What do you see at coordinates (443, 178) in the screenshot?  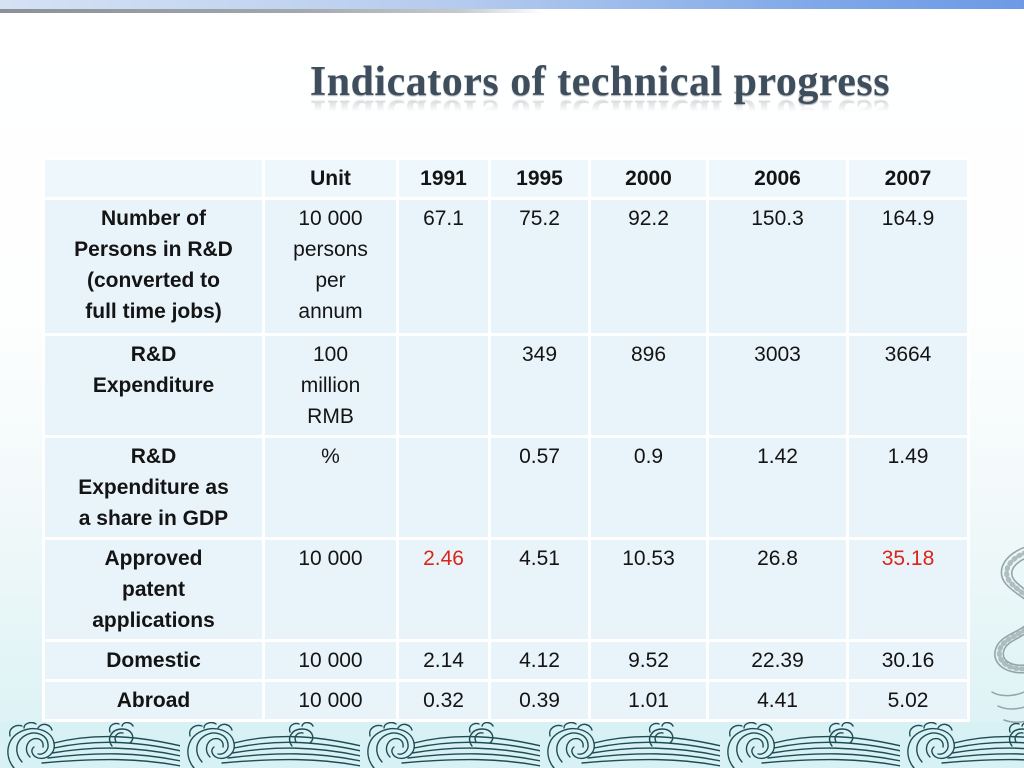 I see `column-header-cell: 1991` at bounding box center [443, 178].